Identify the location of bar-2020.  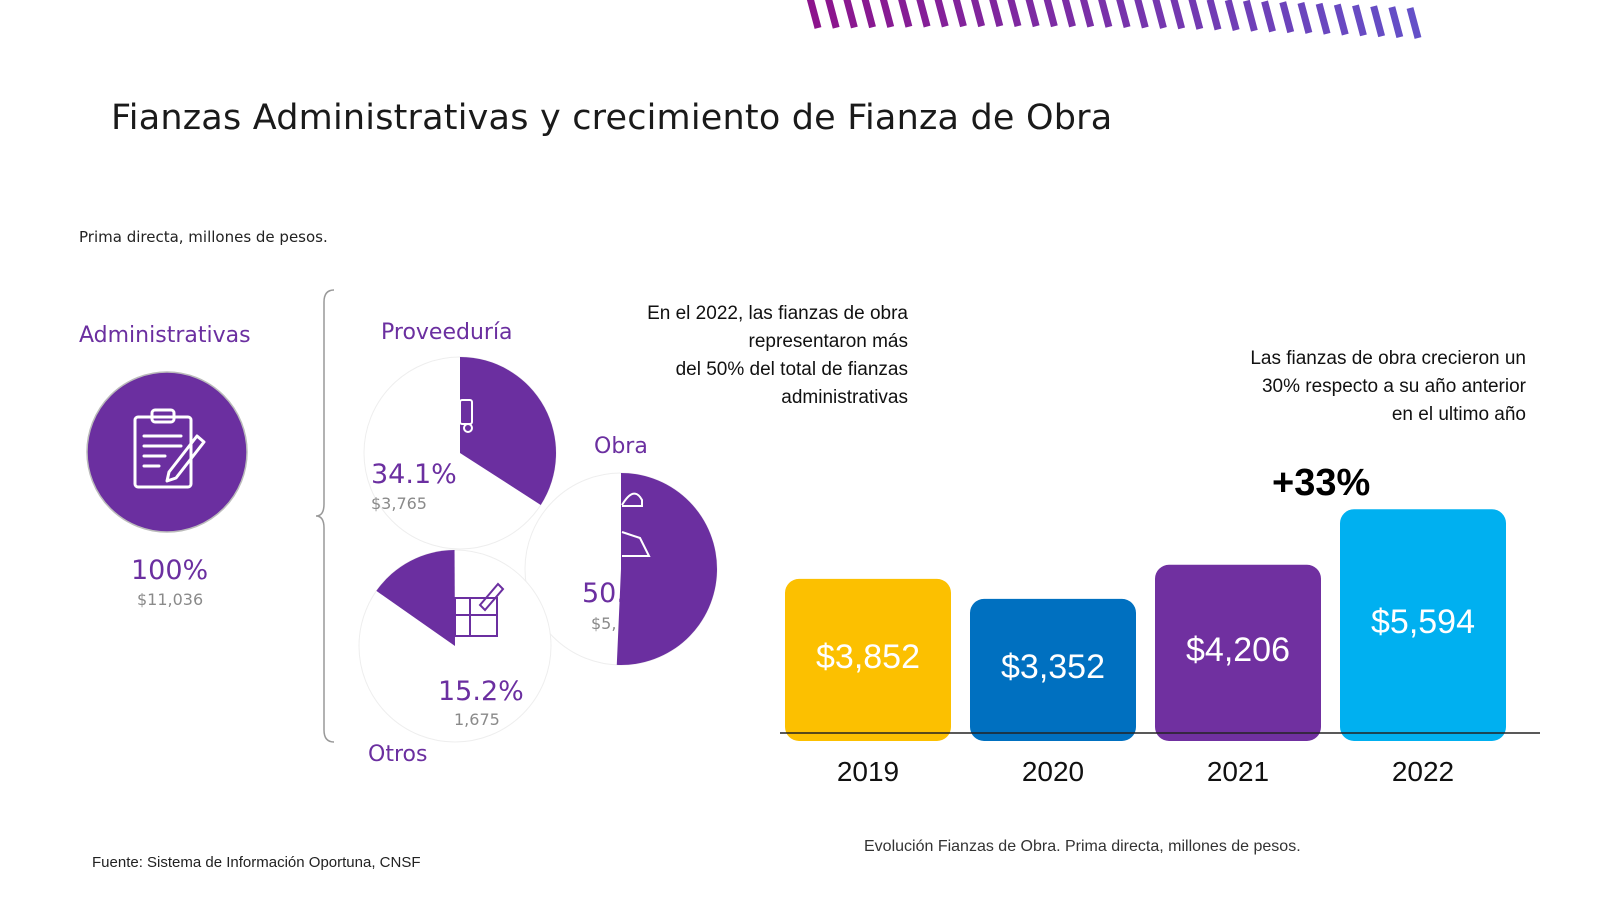
(1053, 669).